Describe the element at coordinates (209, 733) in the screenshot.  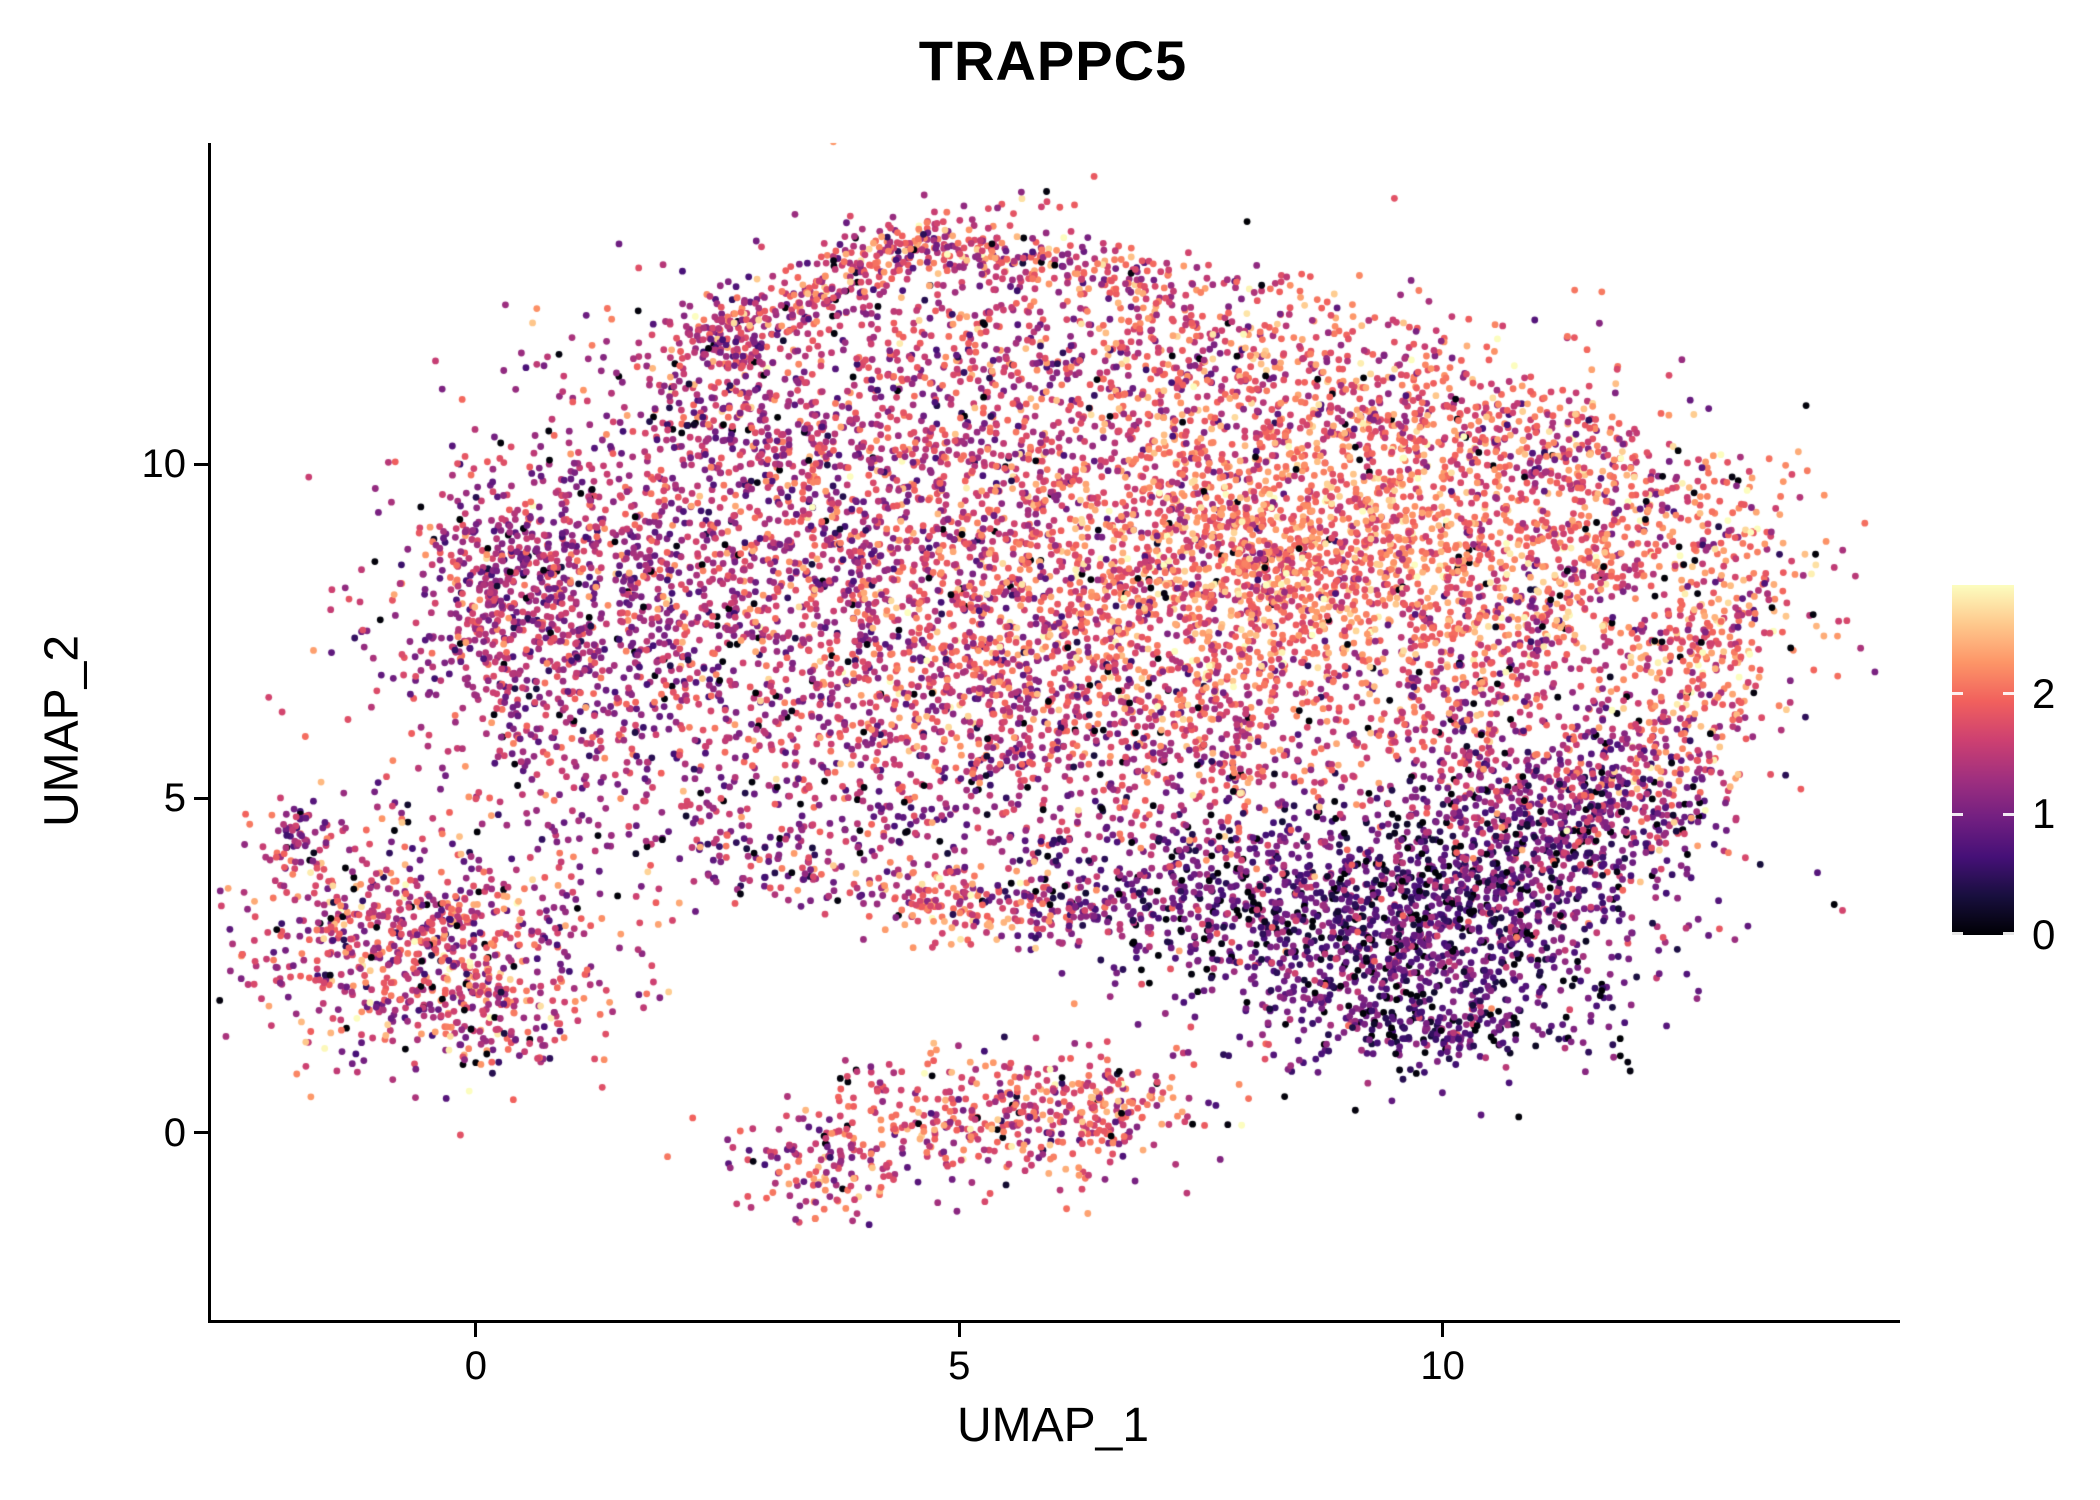
I see `y-axis-line` at that location.